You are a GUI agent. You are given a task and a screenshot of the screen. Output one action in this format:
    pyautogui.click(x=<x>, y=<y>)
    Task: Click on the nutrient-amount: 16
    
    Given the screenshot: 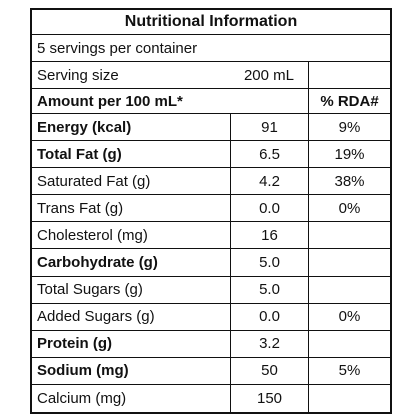 What is the action you would take?
    pyautogui.click(x=269, y=235)
    